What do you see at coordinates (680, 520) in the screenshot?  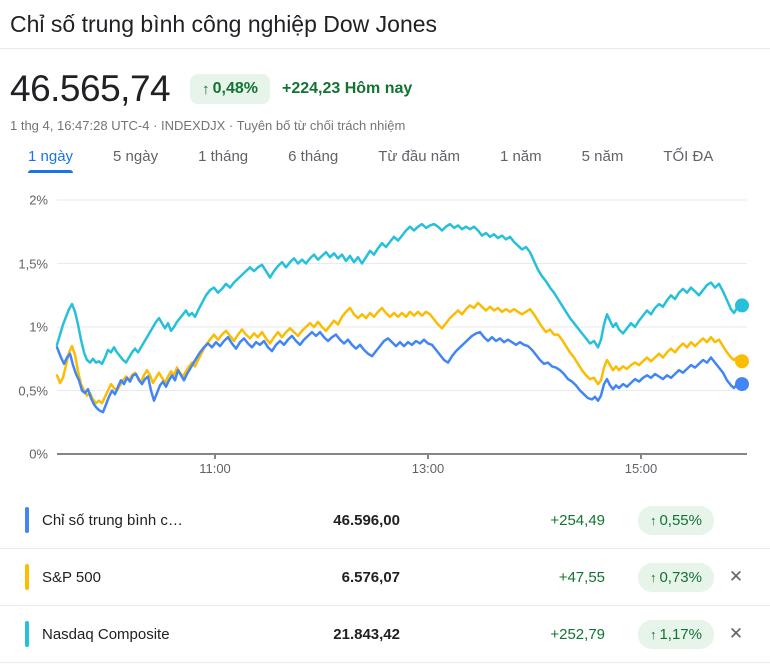 I see `index-percent-value: 0,55%` at bounding box center [680, 520].